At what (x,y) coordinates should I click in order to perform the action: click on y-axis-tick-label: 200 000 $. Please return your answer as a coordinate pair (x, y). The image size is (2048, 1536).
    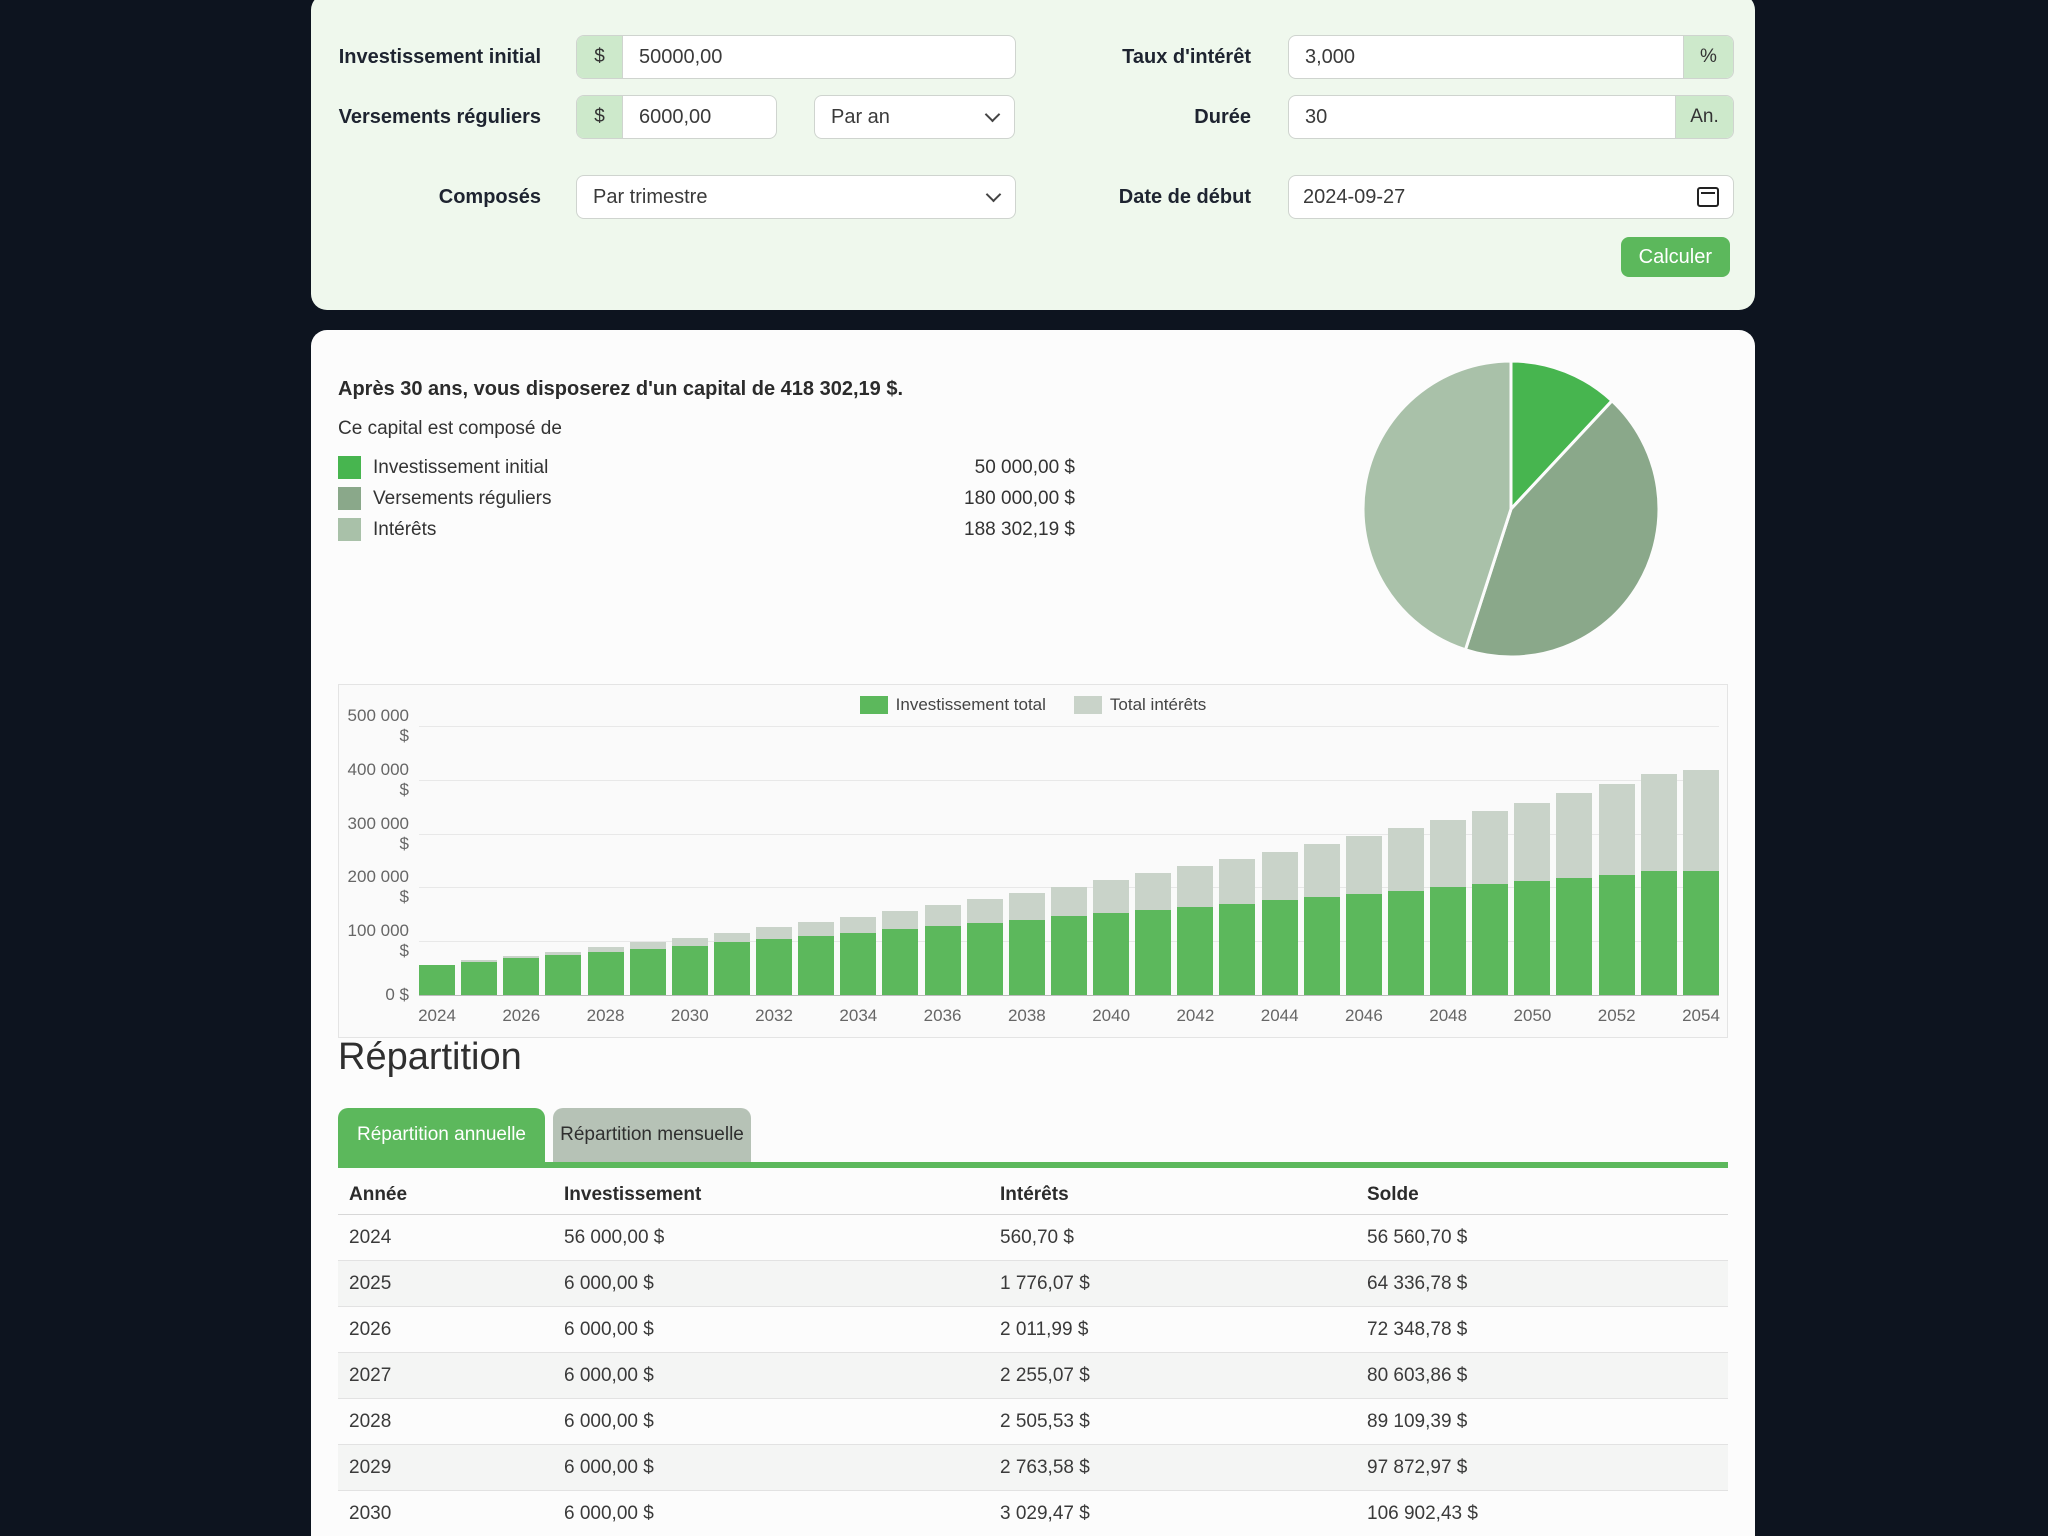
    Looking at the image, I should click on (378, 887).